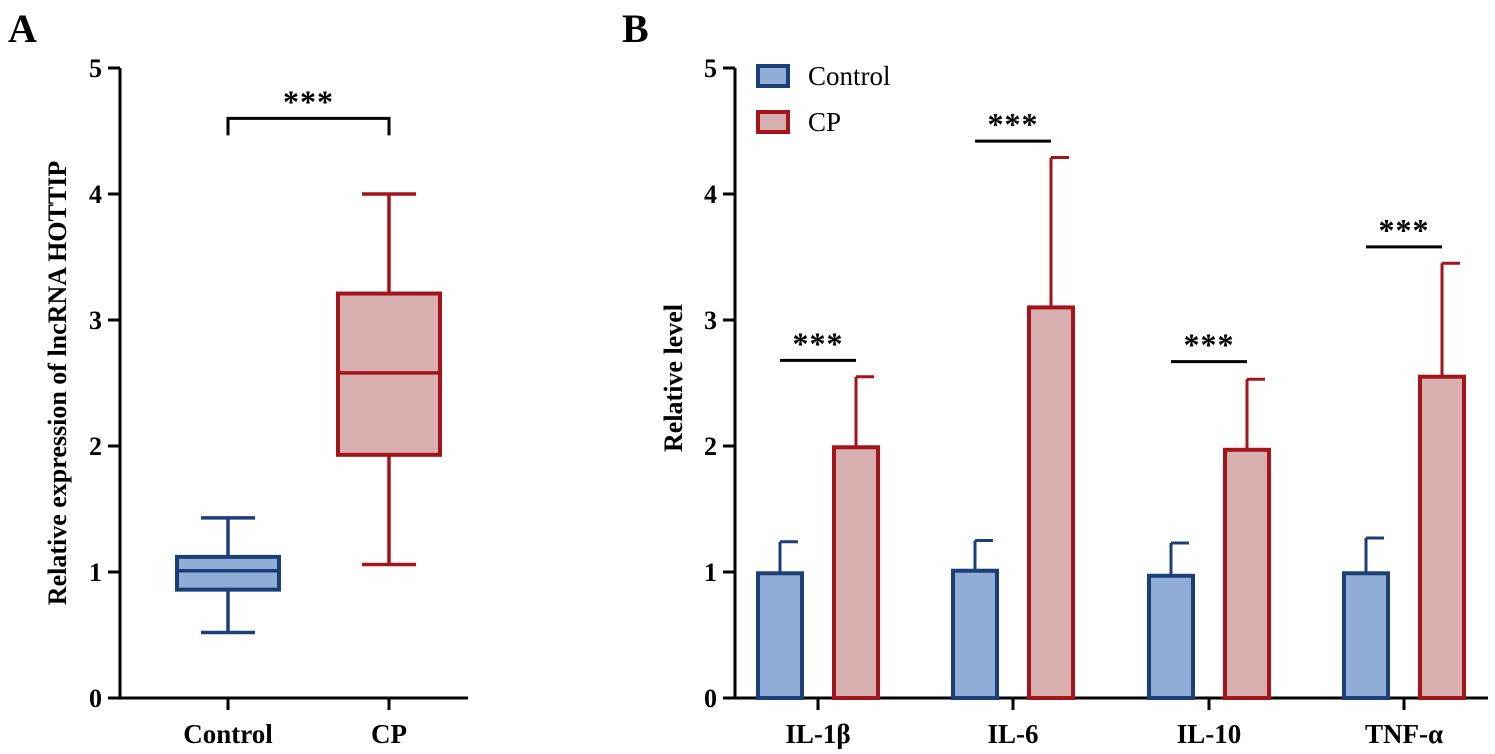 The height and width of the screenshot is (754, 1495). Describe the element at coordinates (308, 359) in the screenshot. I see `panel-a-marks: ***` at that location.